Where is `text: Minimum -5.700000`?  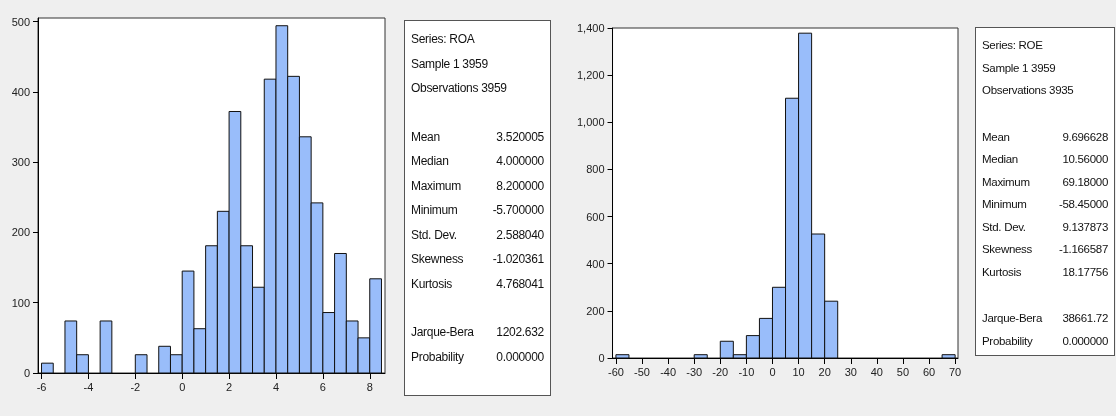
text: Minimum -5.700000 is located at coordinates (477, 210).